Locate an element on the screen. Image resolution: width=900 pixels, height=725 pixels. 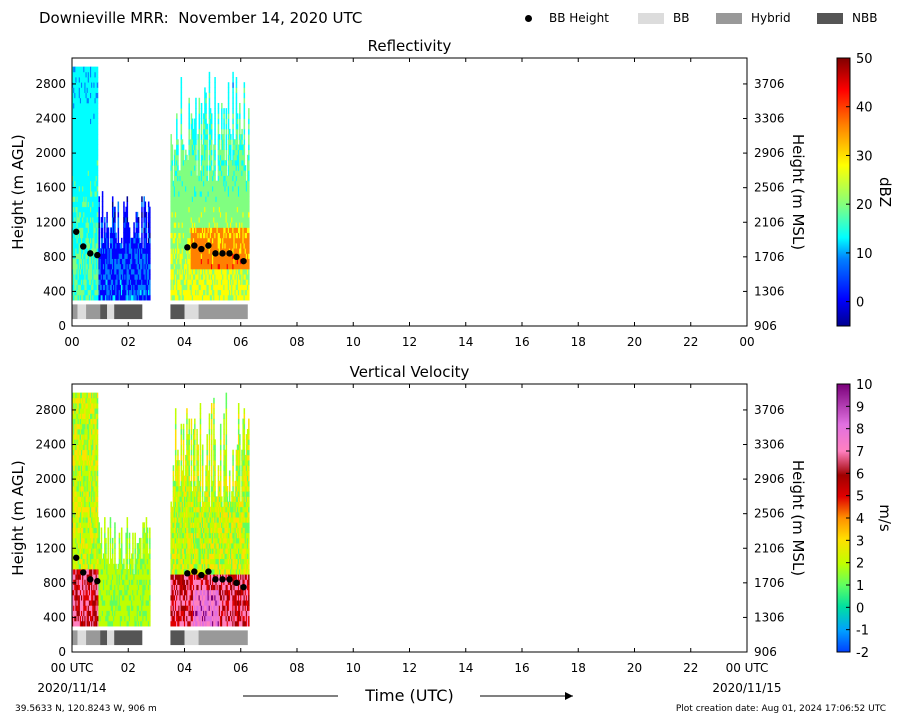
colorbar-label: dBZ is located at coordinates (885, 192).